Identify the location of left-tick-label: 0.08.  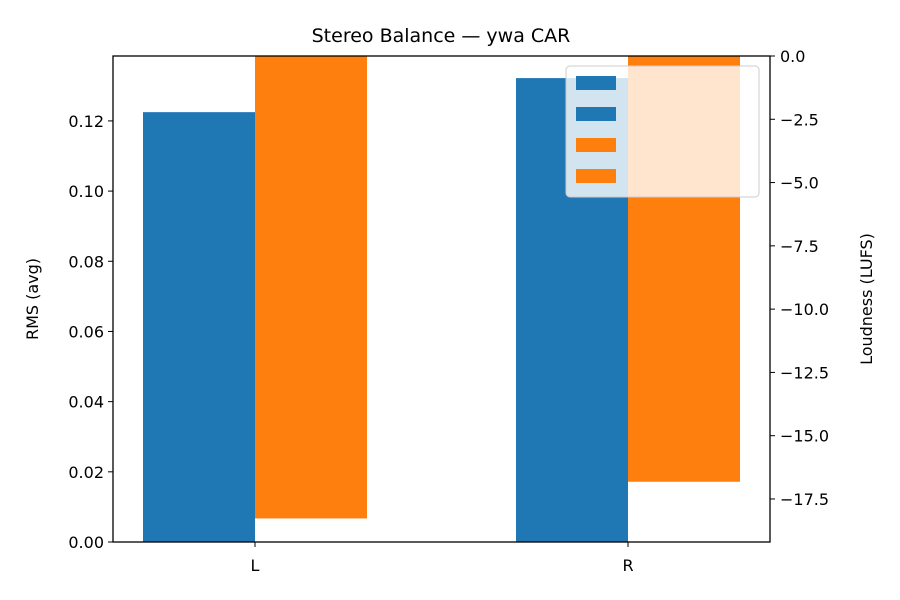
(86, 261).